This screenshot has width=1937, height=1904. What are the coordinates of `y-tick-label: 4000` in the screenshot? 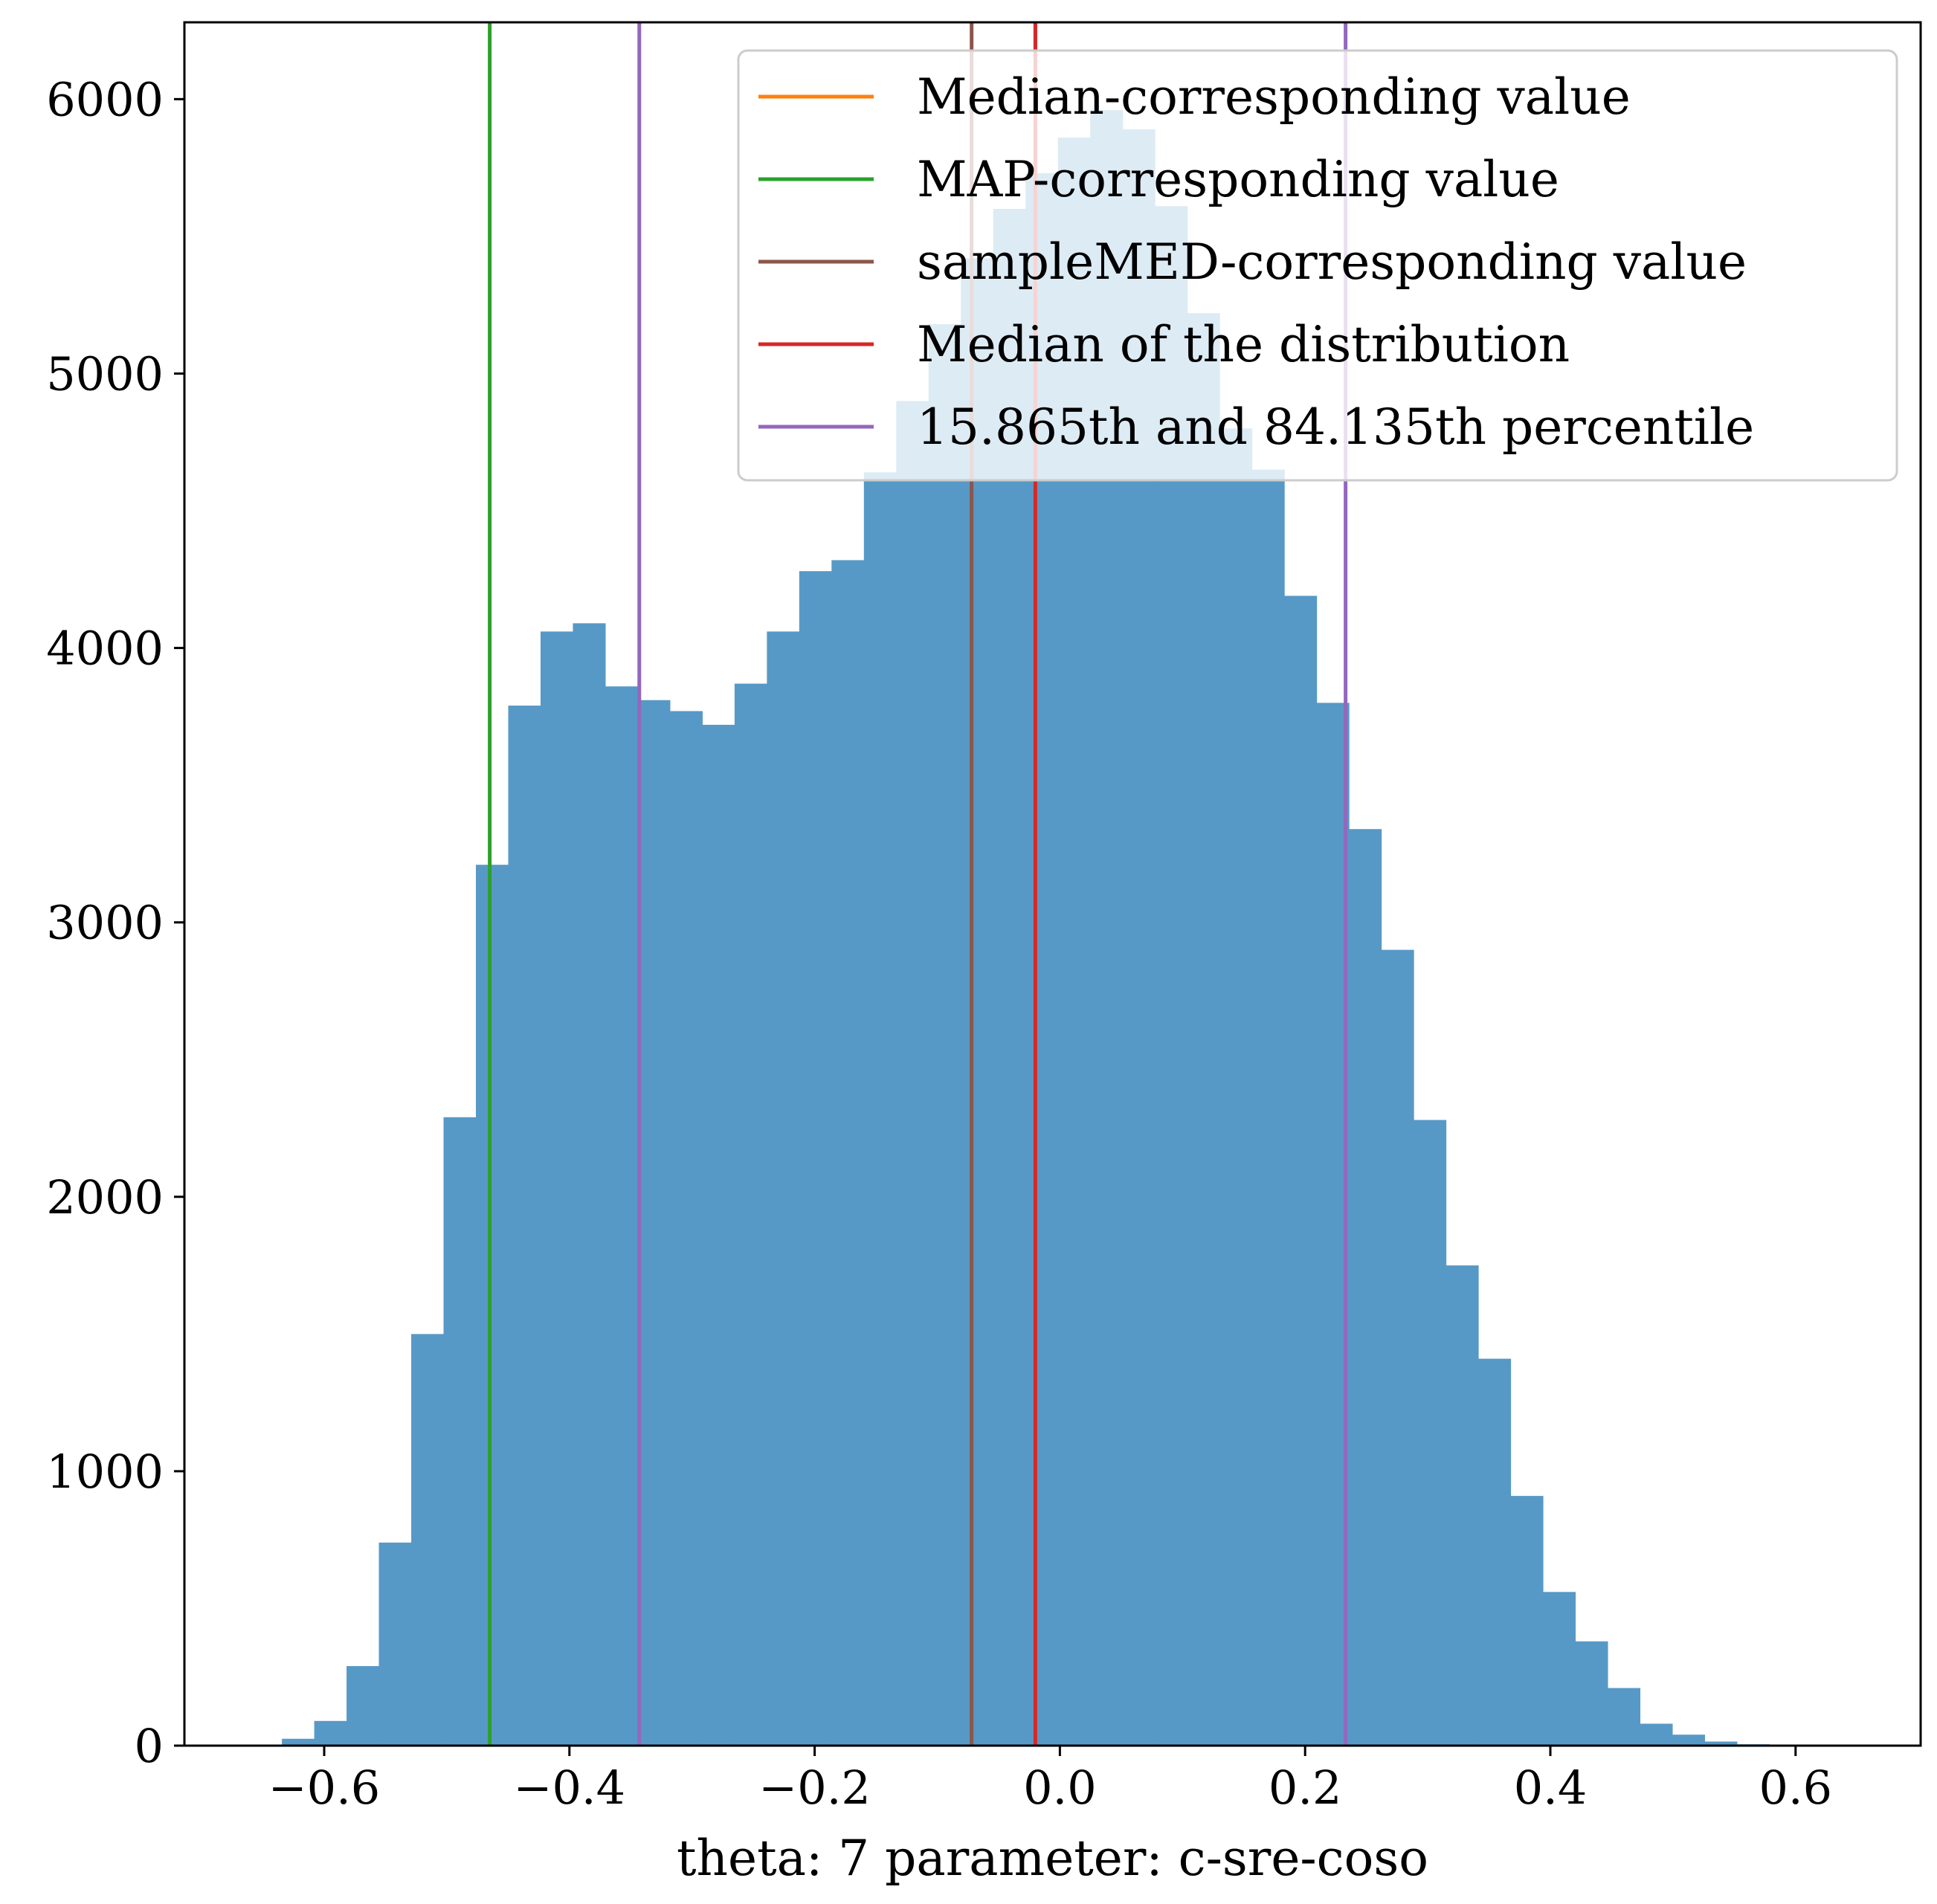 It's located at (105, 649).